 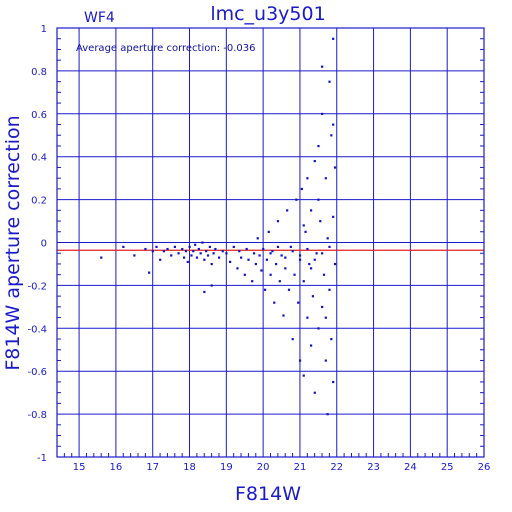 I want to click on y-tick-label: 1, so click(x=44, y=29).